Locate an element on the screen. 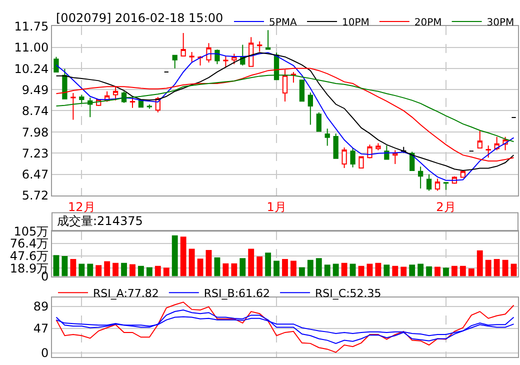  x-tick-label: 1月 is located at coordinates (276, 207).